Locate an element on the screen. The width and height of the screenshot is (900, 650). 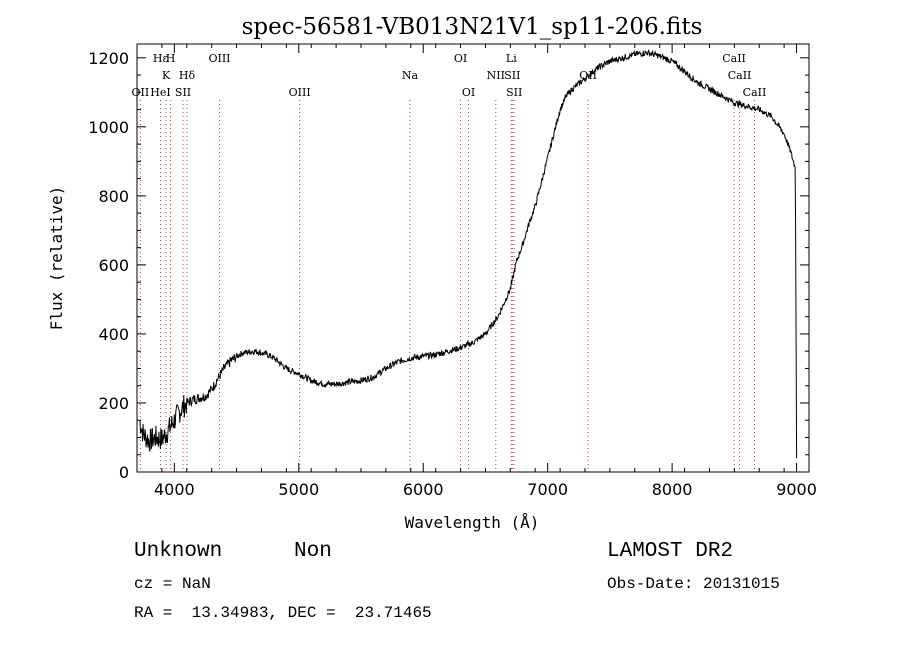
y-tick-label: 600 is located at coordinates (113, 265).